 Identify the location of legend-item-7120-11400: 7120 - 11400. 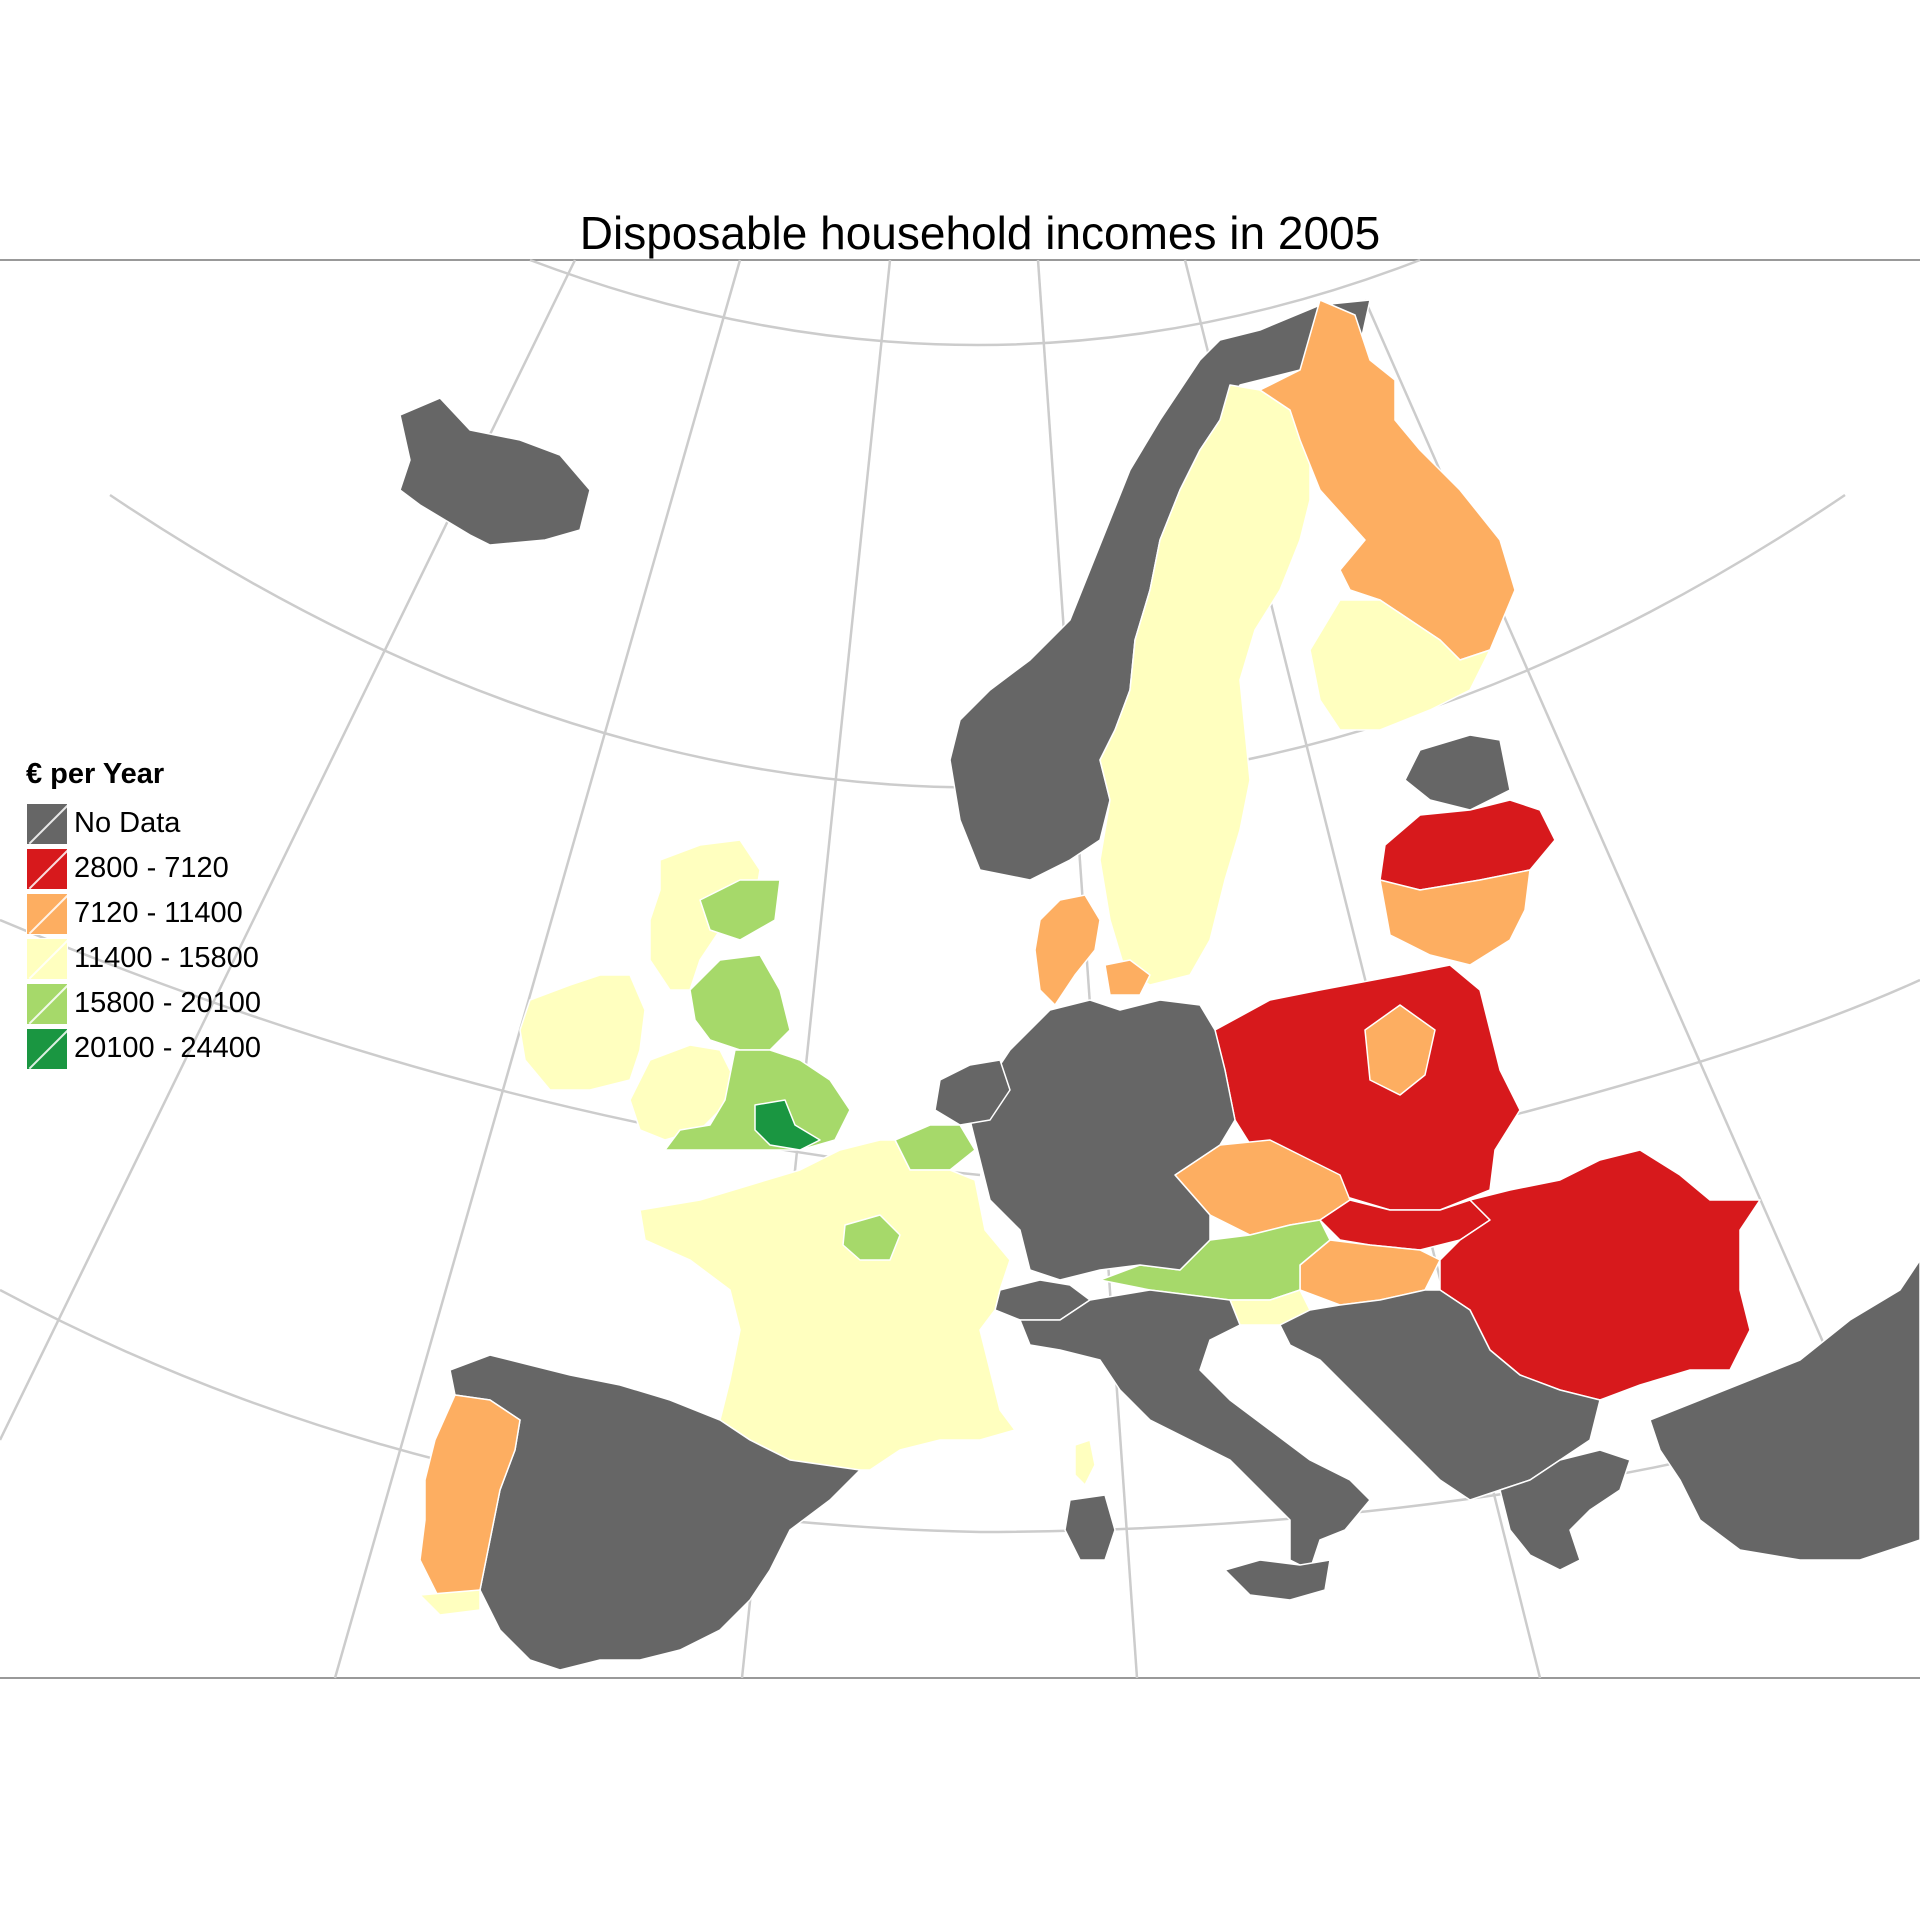
(143, 913).